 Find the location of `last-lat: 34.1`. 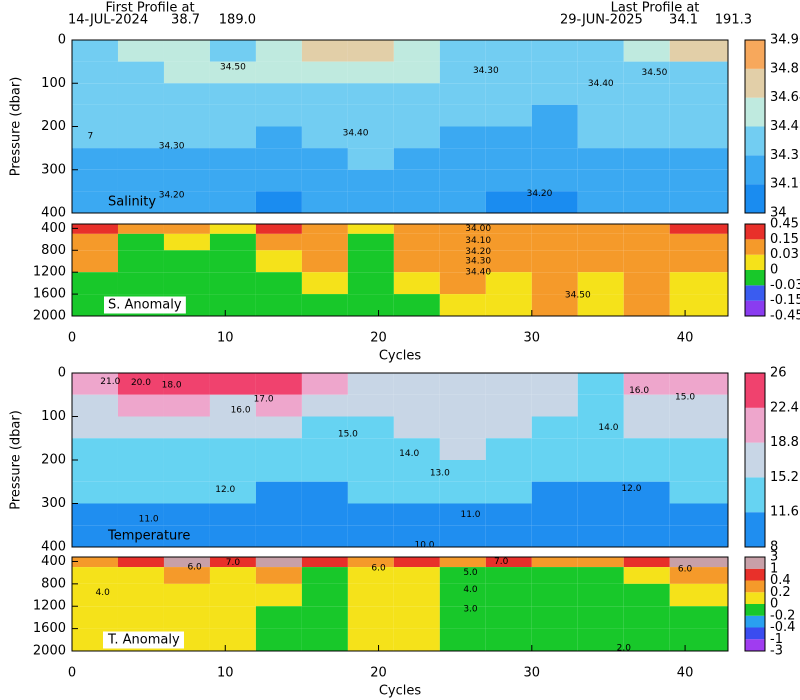

last-lat: 34.1 is located at coordinates (683, 20).